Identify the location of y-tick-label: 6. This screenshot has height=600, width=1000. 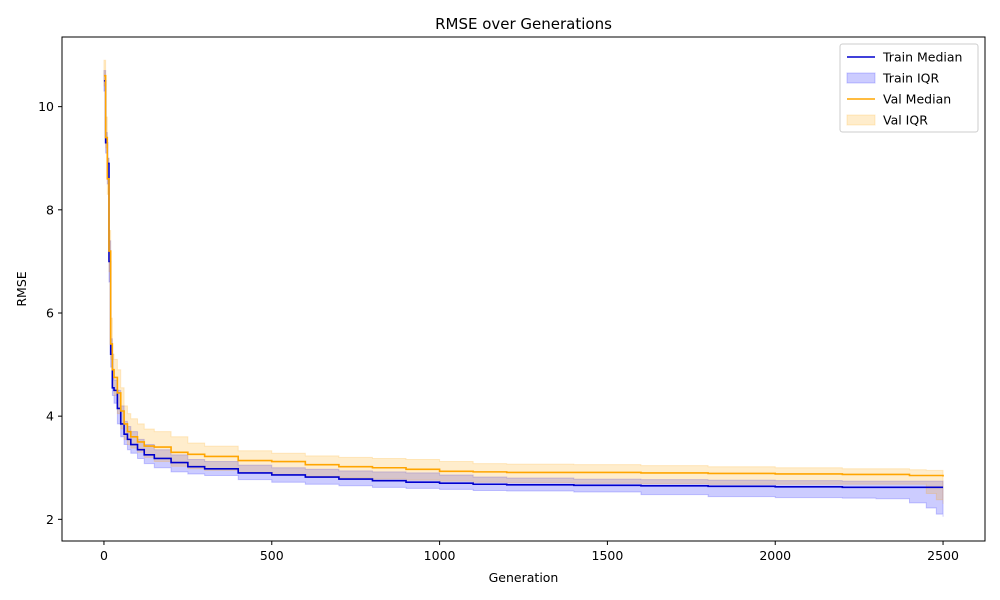
(50, 312).